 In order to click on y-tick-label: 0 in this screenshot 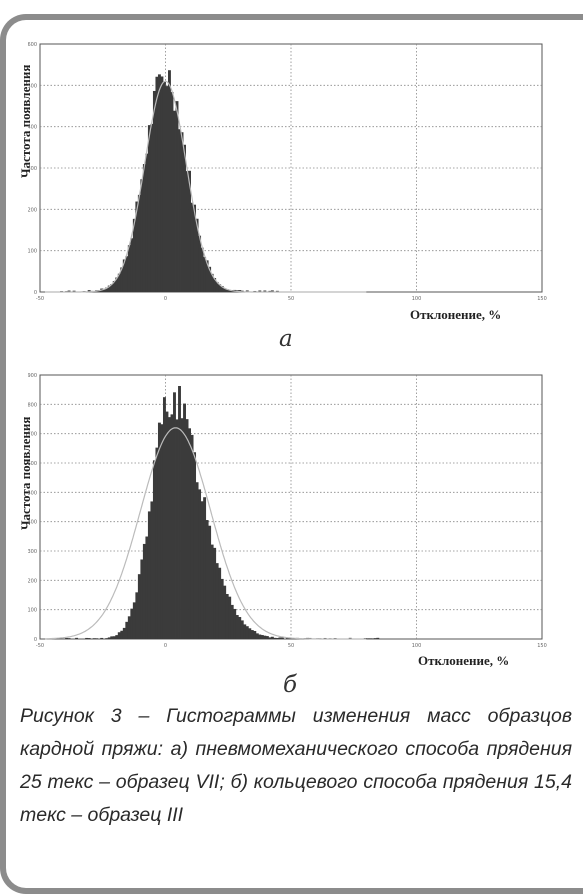, I will do `click(35, 640)`.